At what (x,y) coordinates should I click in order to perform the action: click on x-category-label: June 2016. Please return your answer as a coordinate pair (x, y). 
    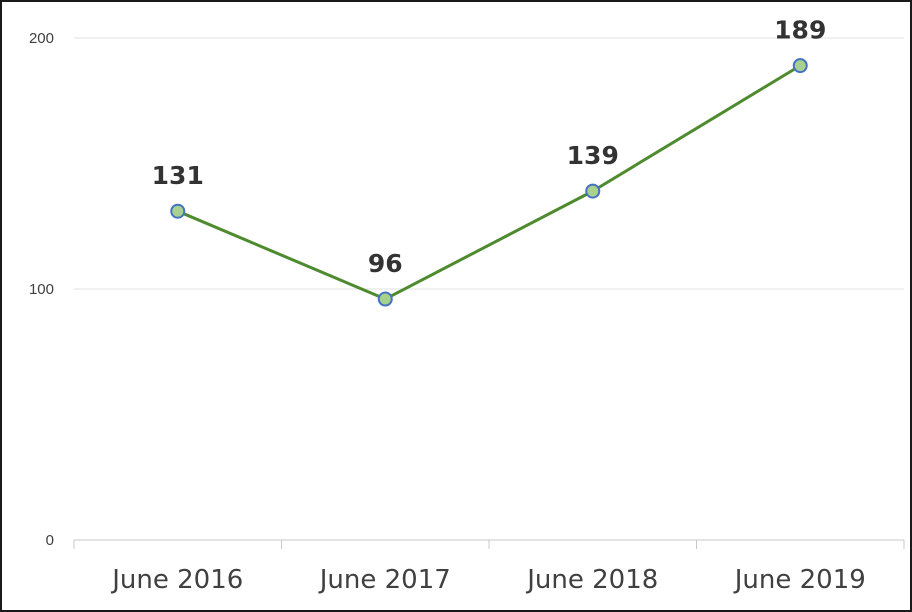
    Looking at the image, I should click on (176, 580).